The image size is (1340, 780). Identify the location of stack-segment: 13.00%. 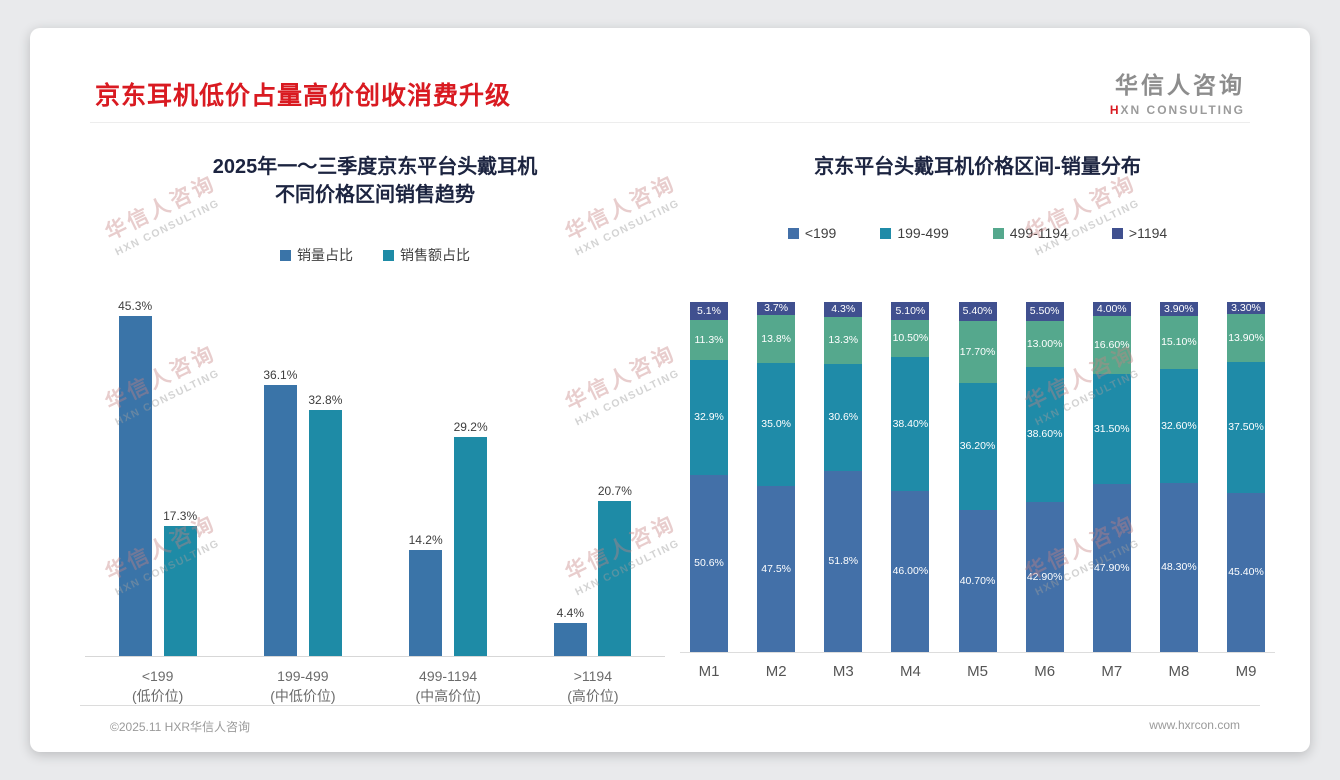
(1044, 344).